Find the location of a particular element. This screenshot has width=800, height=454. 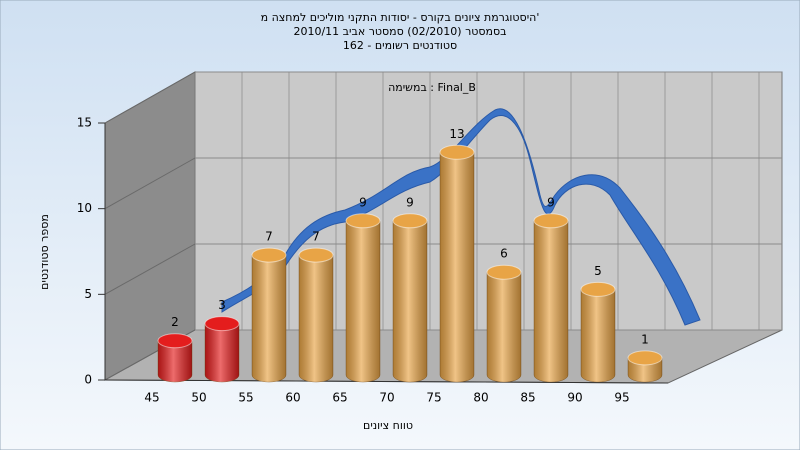

y-tick-label: 10 is located at coordinates (84, 208).